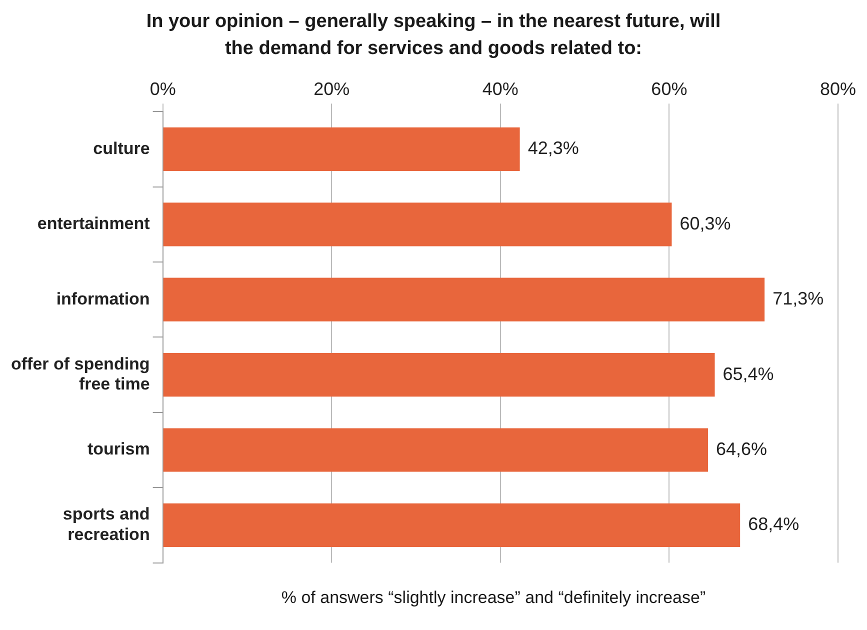 The width and height of the screenshot is (867, 630). What do you see at coordinates (121, 148) in the screenshot?
I see `y-tick-label: culture` at bounding box center [121, 148].